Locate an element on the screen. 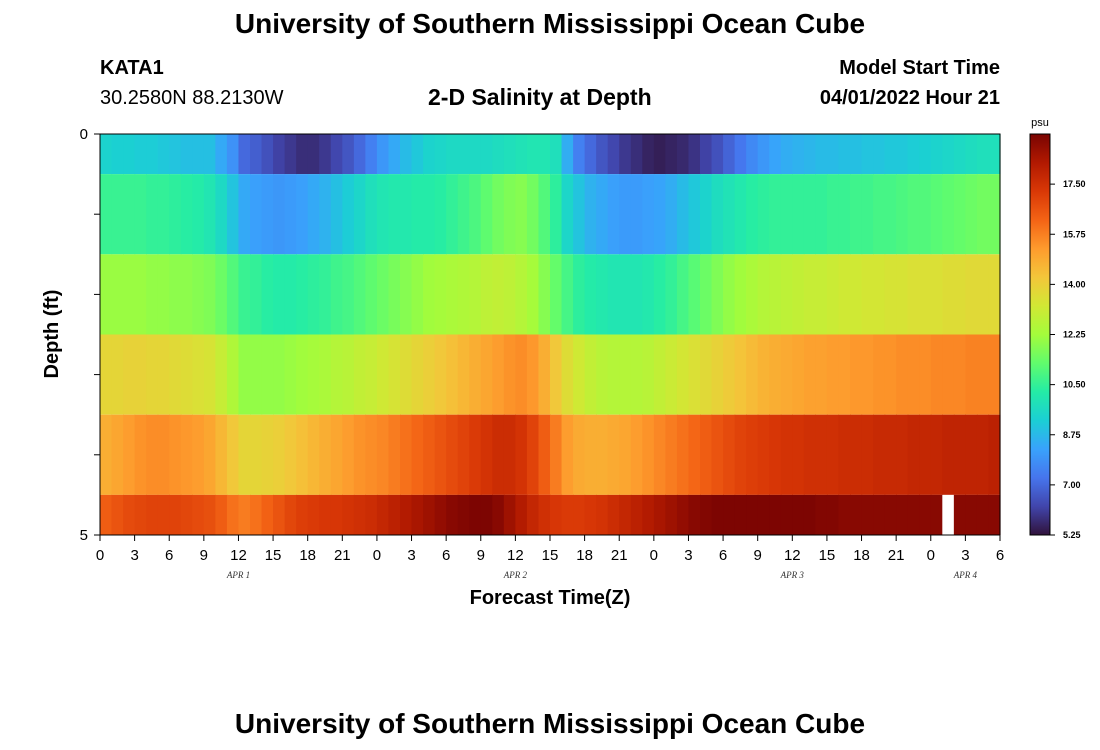  day-label: APR 2 is located at coordinates (515, 575).